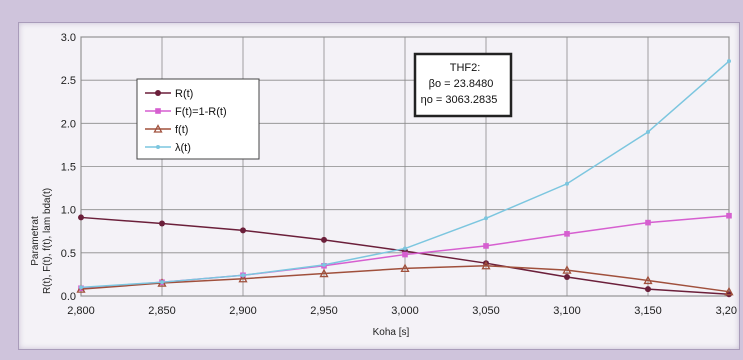 The image size is (743, 360). Describe the element at coordinates (68, 81) in the screenshot. I see `y-tick-label: 2.5` at that location.